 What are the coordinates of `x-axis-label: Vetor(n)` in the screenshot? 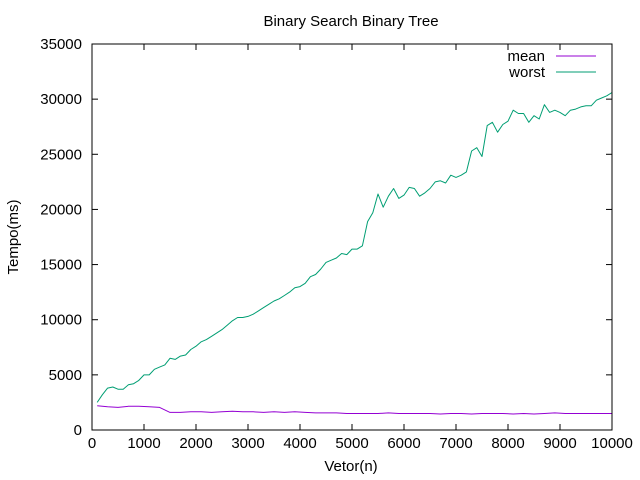 It's located at (350, 466).